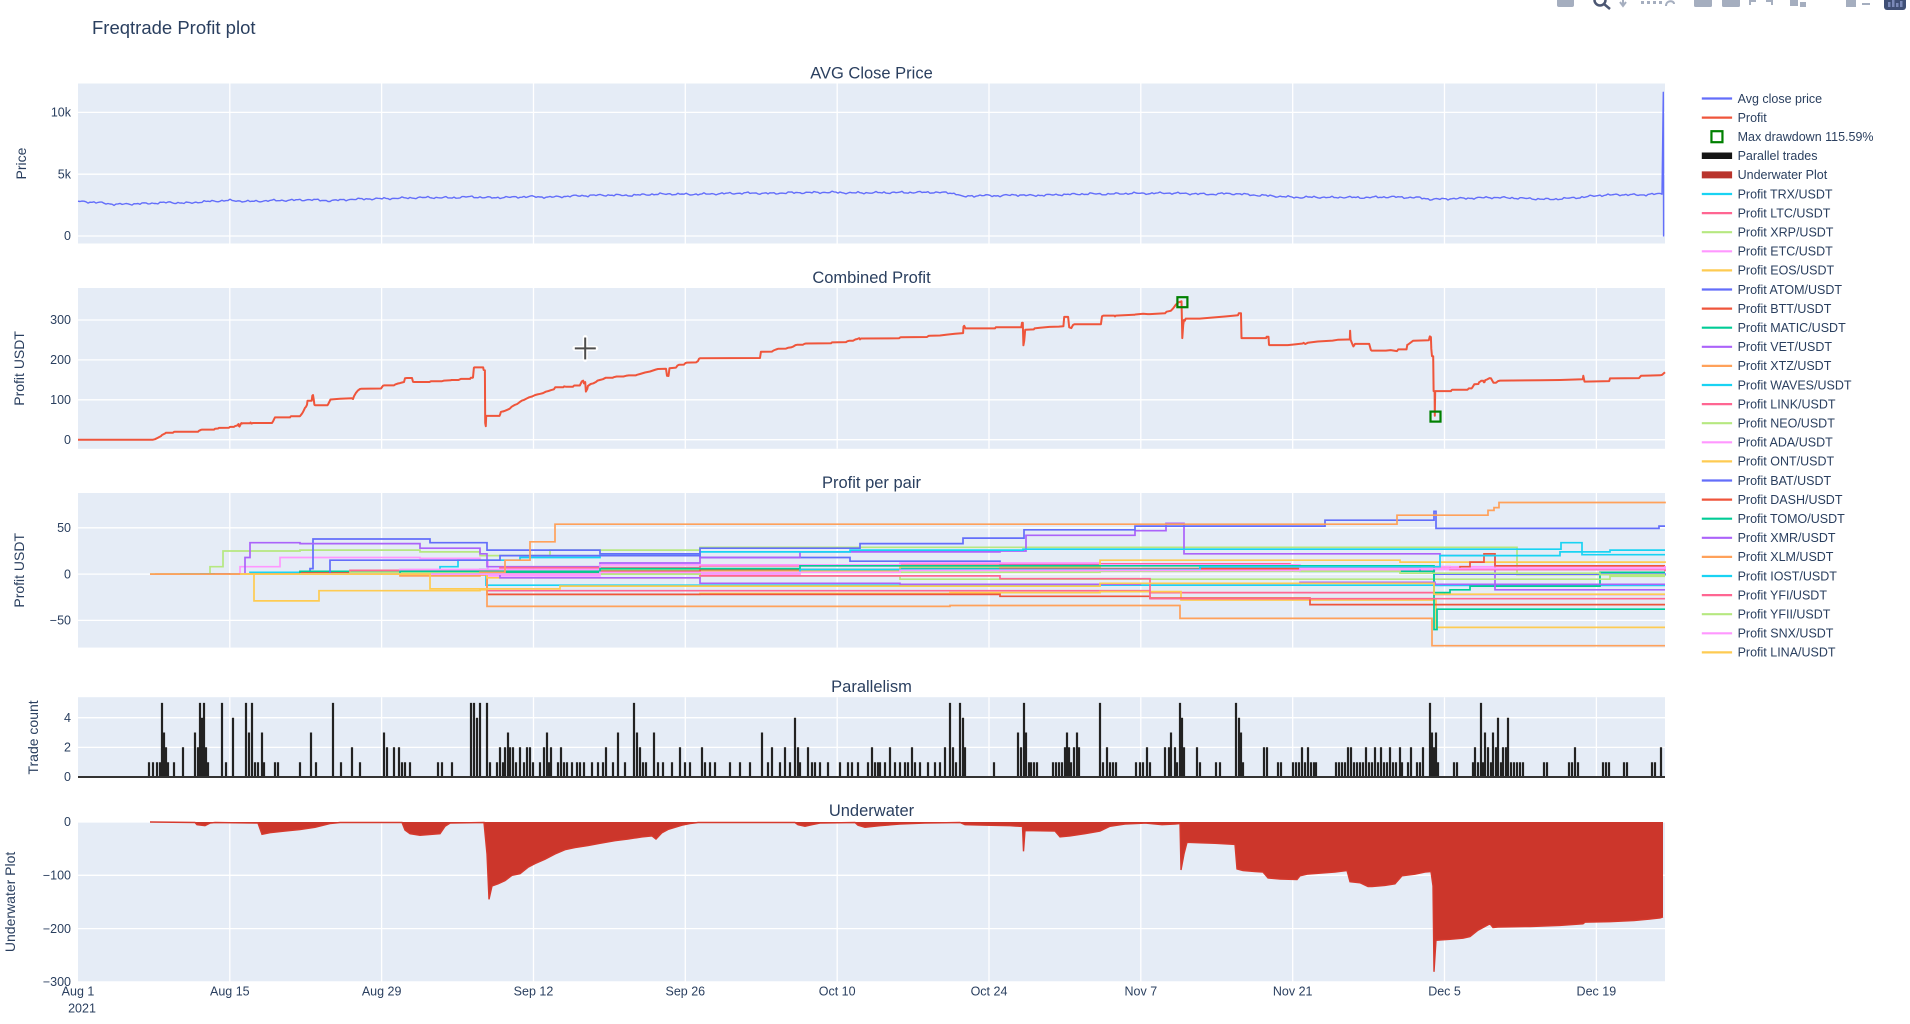  Describe the element at coordinates (1597, 992) in the screenshot. I see `svg-text: Dec 19` at that location.